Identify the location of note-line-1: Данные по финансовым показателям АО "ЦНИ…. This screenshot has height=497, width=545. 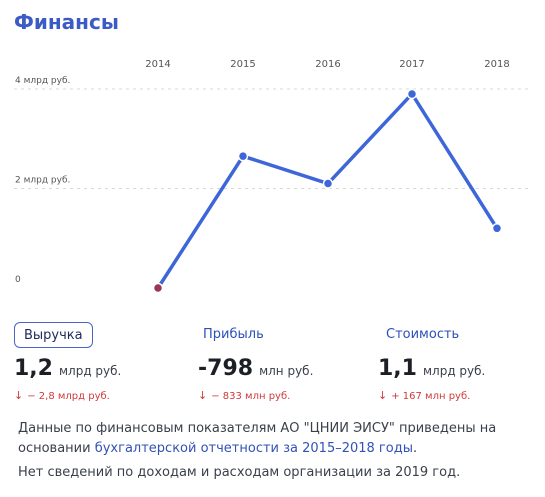
(257, 428).